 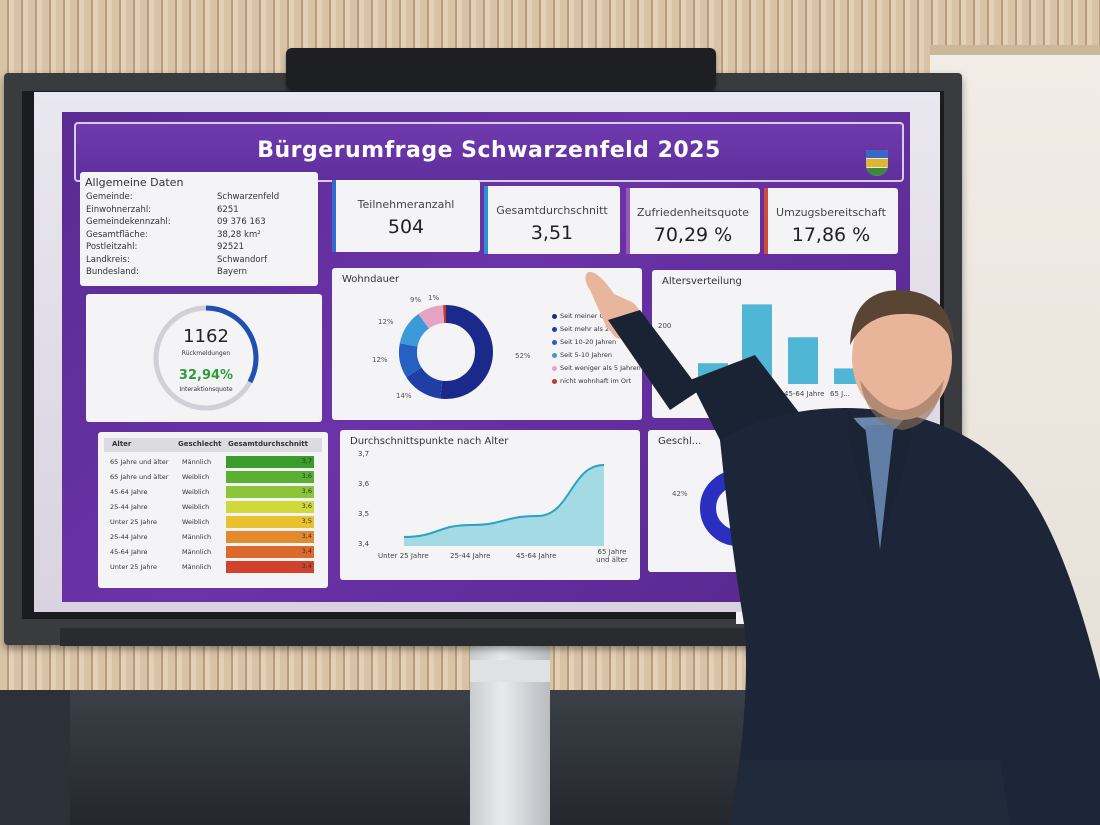 I want to click on info-value: 92521, so click(x=231, y=247).